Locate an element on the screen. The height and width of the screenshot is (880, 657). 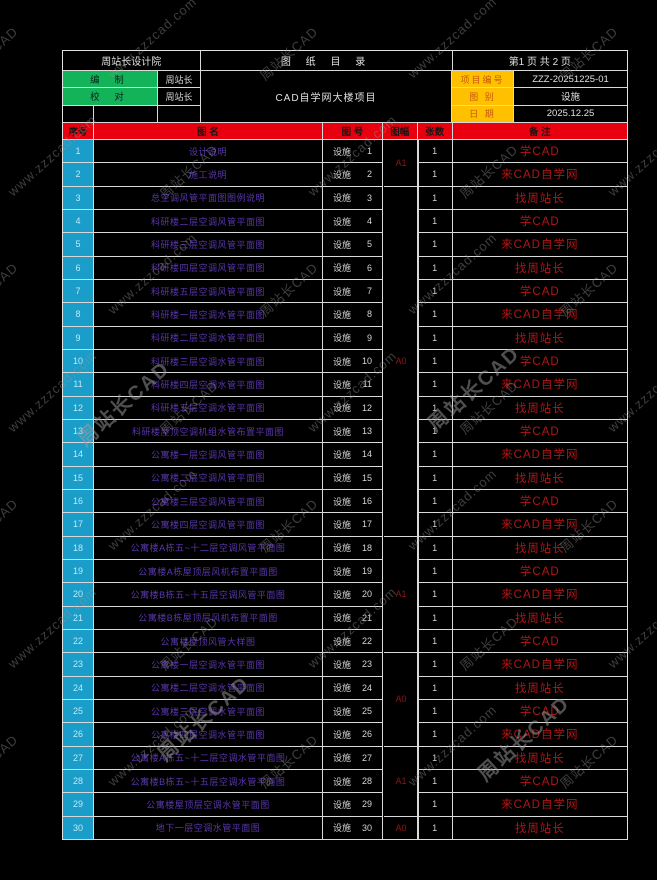
col-header-name: 图 名 is located at coordinates (208, 131).